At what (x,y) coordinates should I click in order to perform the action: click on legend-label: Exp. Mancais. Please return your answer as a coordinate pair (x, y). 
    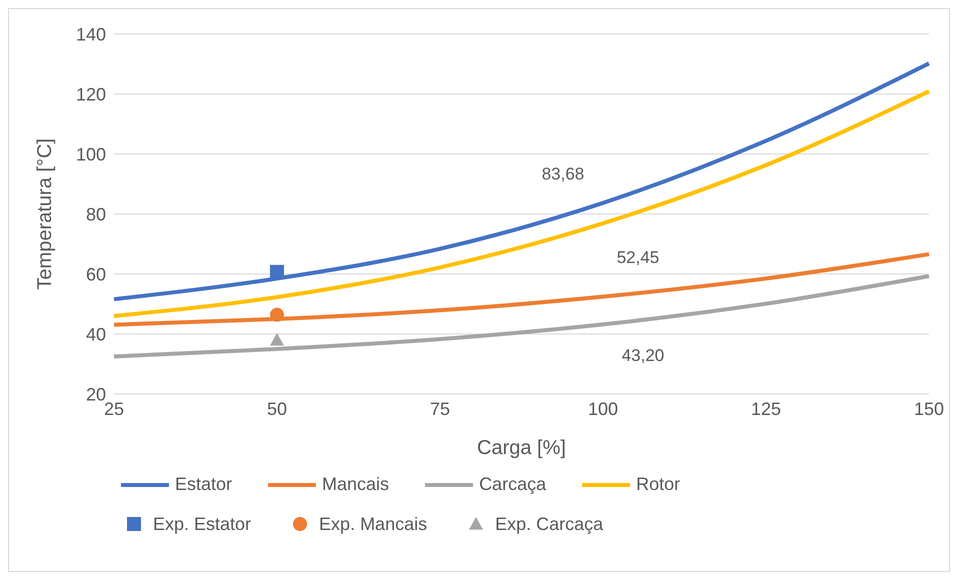
    Looking at the image, I should click on (373, 524).